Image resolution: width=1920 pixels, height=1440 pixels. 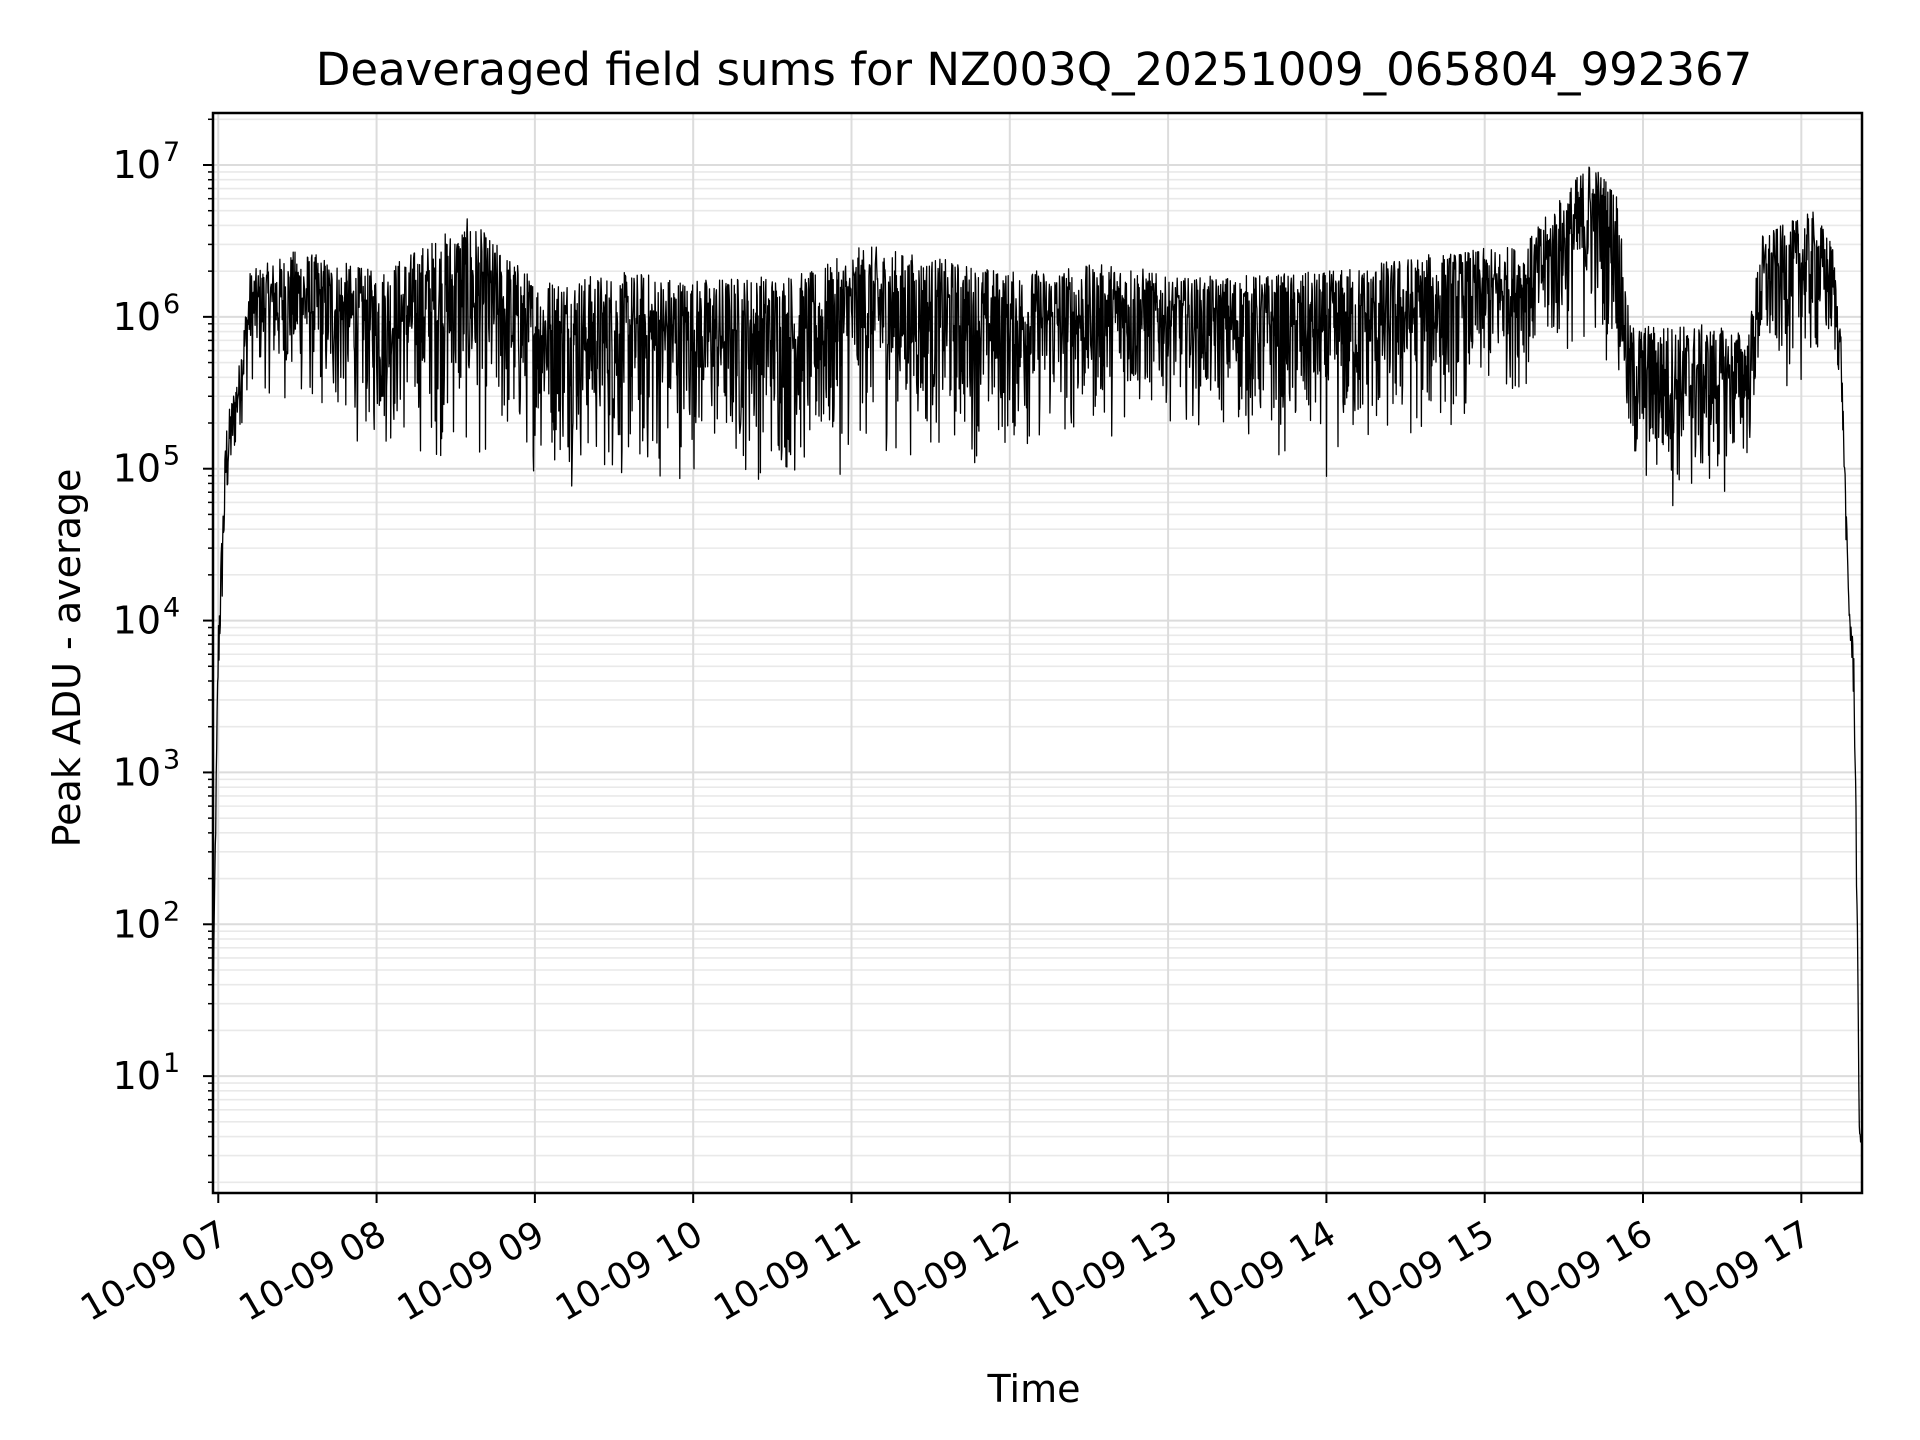 I want to click on y-tick-exponent: 7, so click(x=171, y=152).